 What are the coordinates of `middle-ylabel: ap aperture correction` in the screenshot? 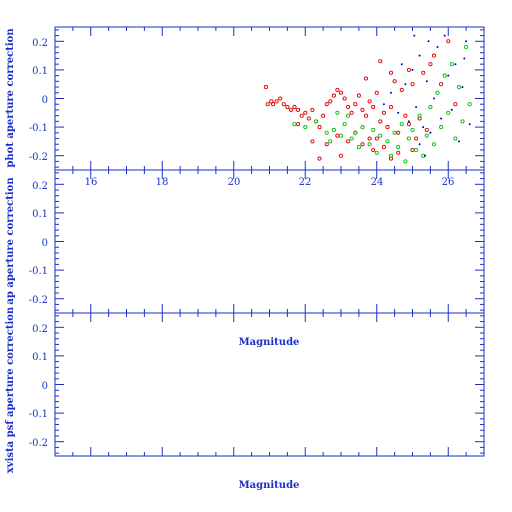 It's located at (10, 241).